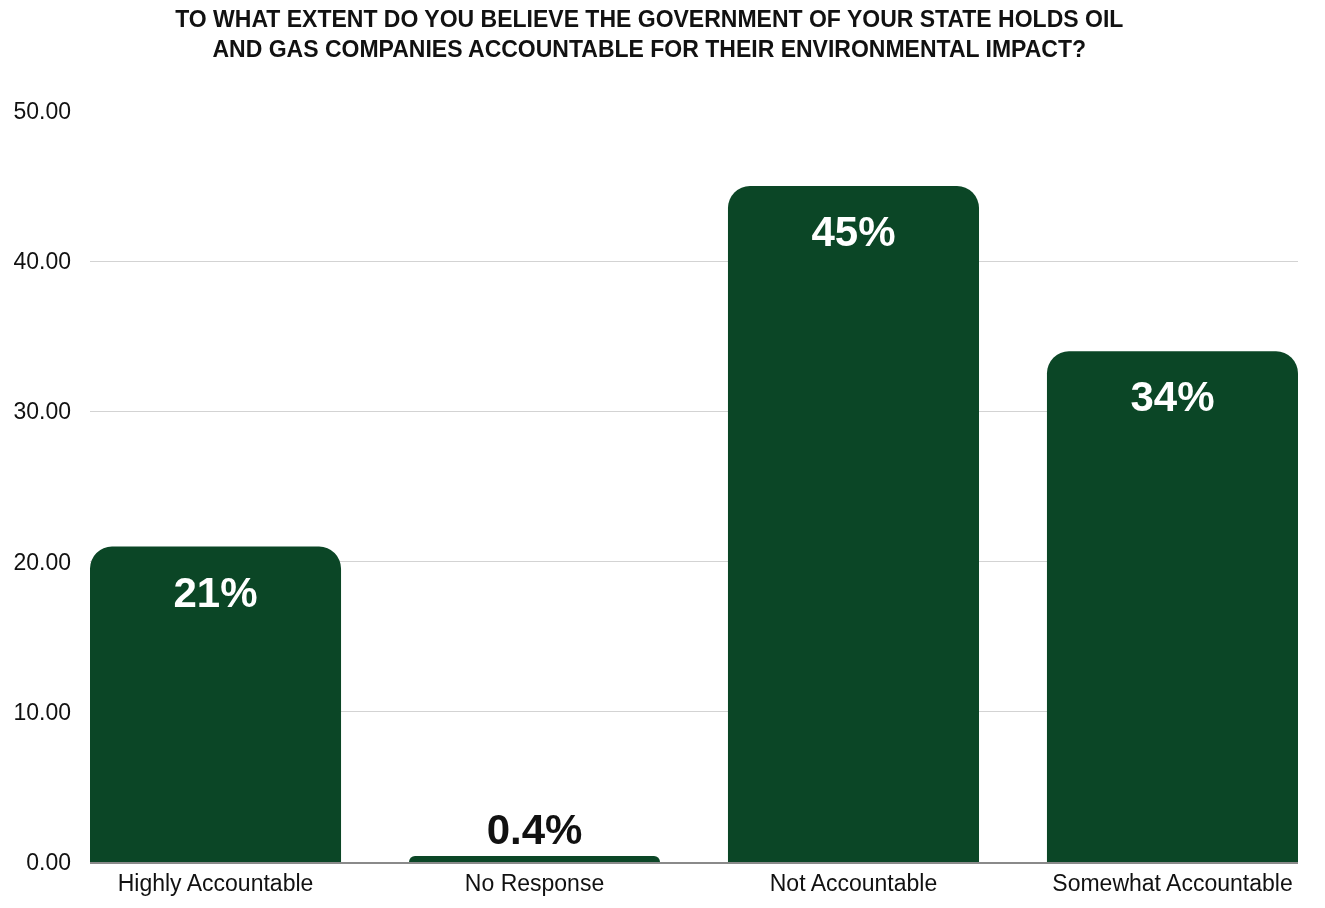 This screenshot has height=908, width=1325. What do you see at coordinates (853, 883) in the screenshot?
I see `x-tick-label: Not Accountable` at bounding box center [853, 883].